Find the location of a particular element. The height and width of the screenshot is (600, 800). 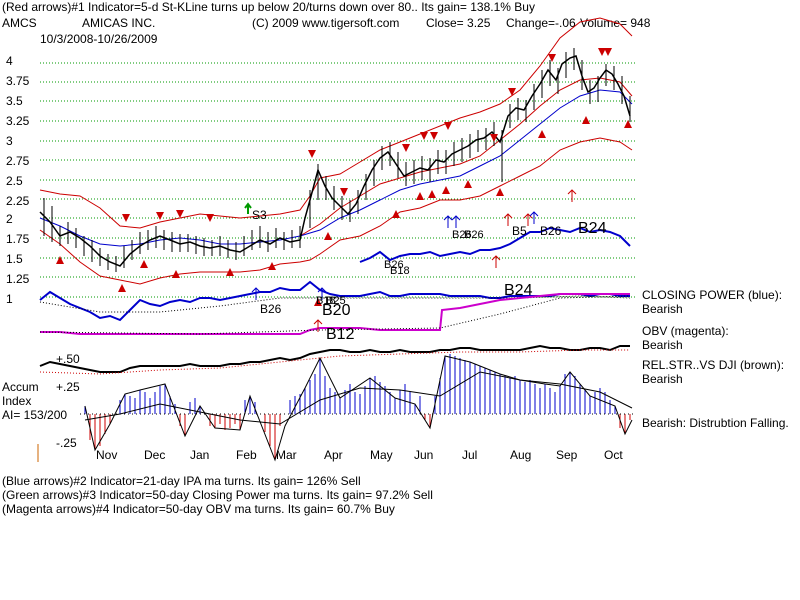

month-jan: Jan is located at coordinates (200, 455).